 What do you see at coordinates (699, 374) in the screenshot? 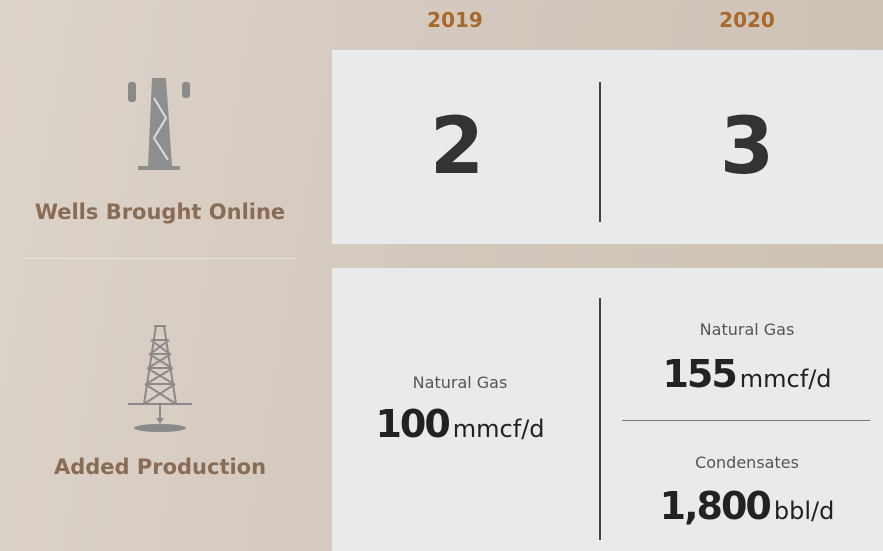
I see `amount: 155` at bounding box center [699, 374].